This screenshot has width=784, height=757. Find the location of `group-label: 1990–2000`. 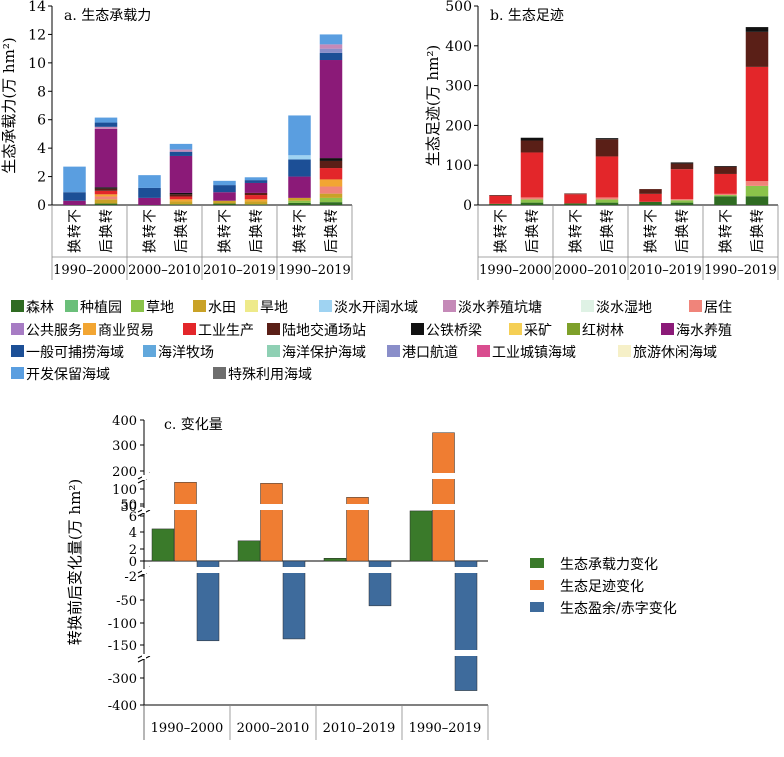

group-label: 1990–2000 is located at coordinates (515, 270).